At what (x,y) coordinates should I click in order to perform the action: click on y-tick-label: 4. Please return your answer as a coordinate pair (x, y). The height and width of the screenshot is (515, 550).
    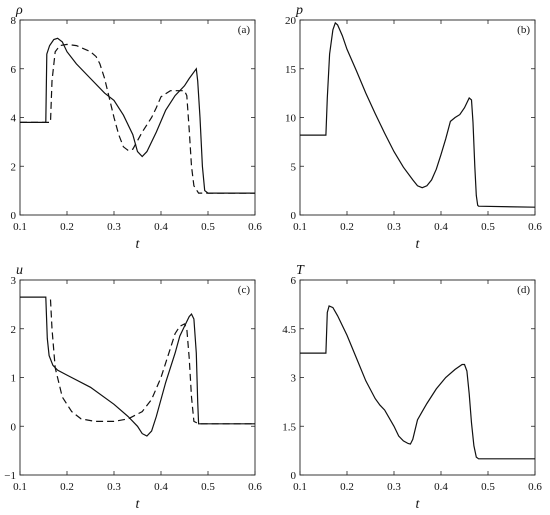
    Looking at the image, I should click on (14, 119).